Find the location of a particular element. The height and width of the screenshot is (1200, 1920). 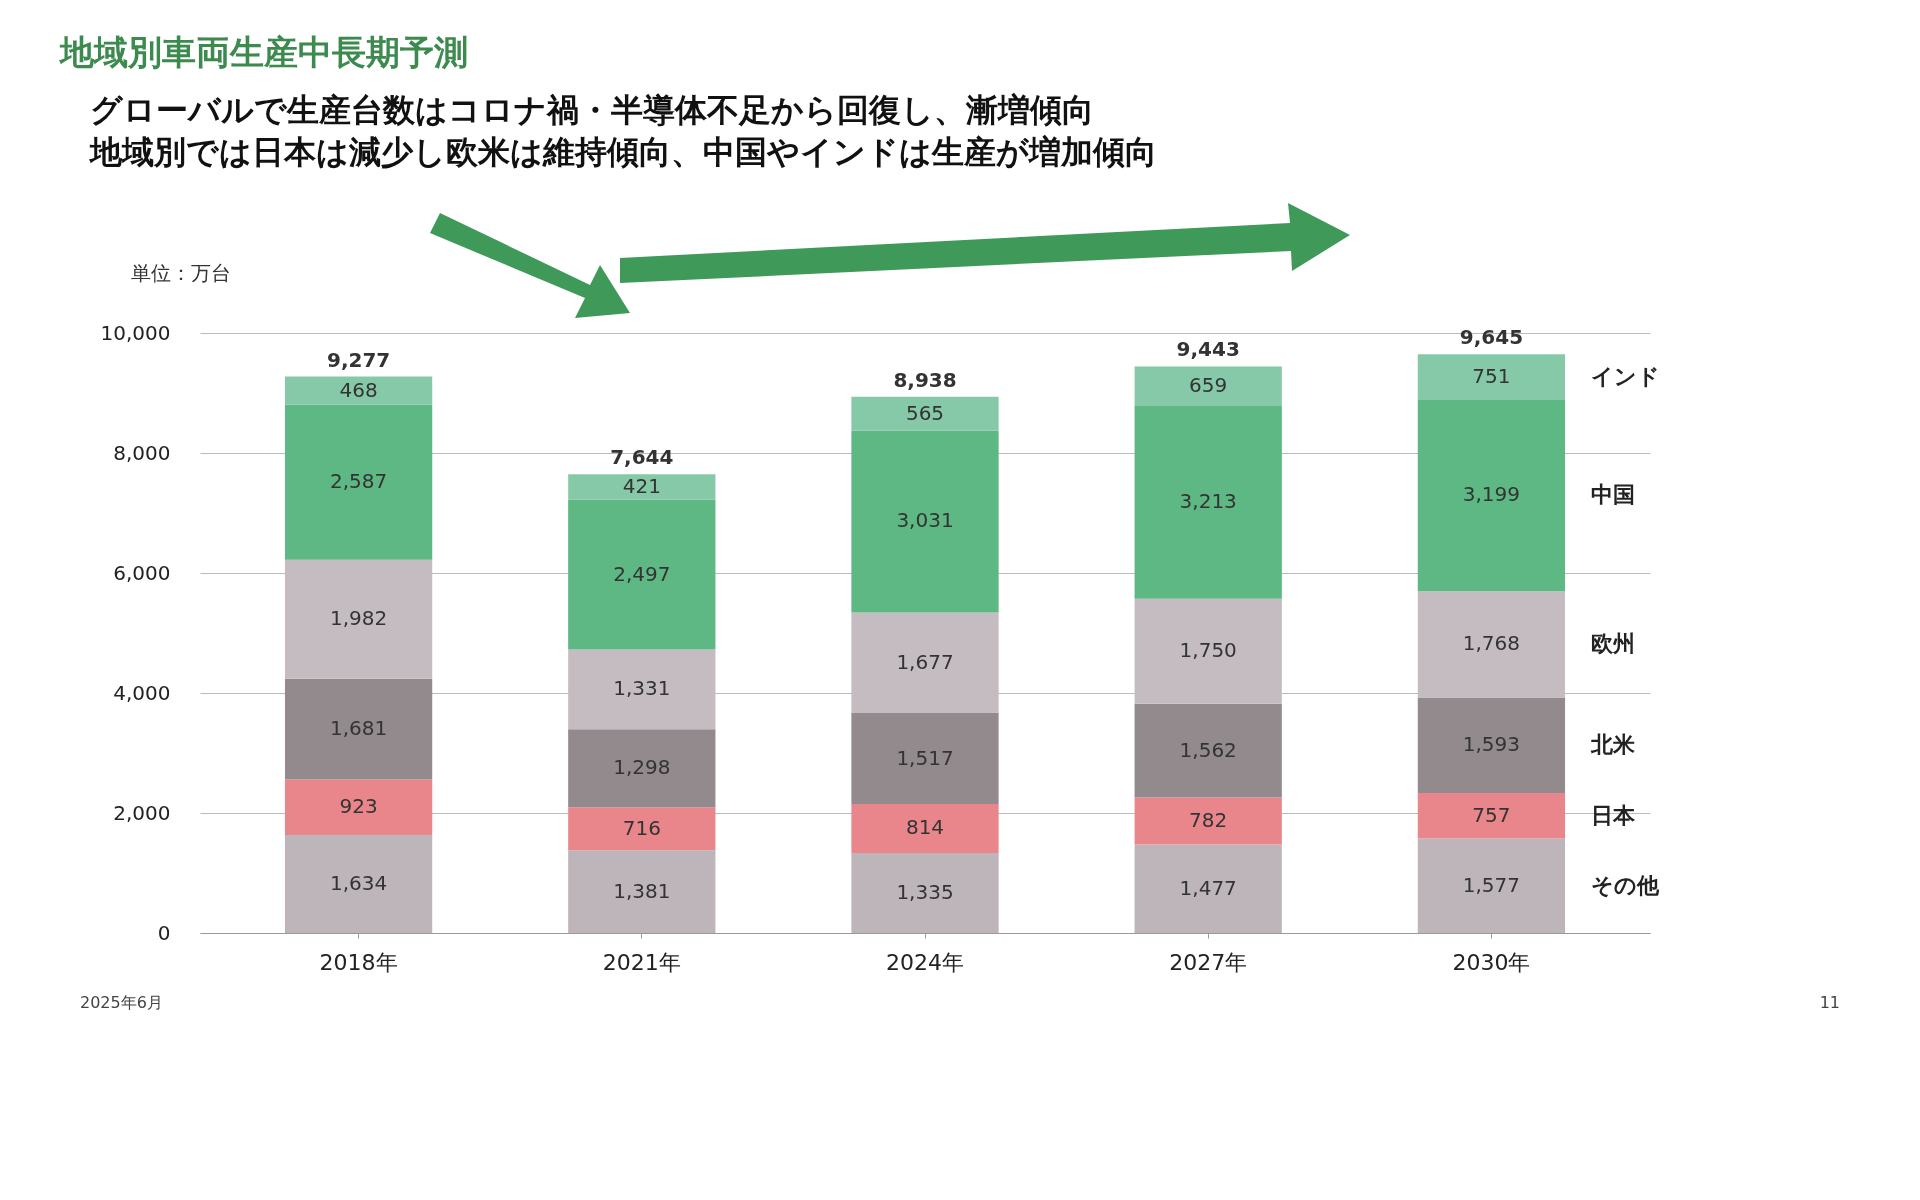

series-label: 日本 is located at coordinates (1614, 815).